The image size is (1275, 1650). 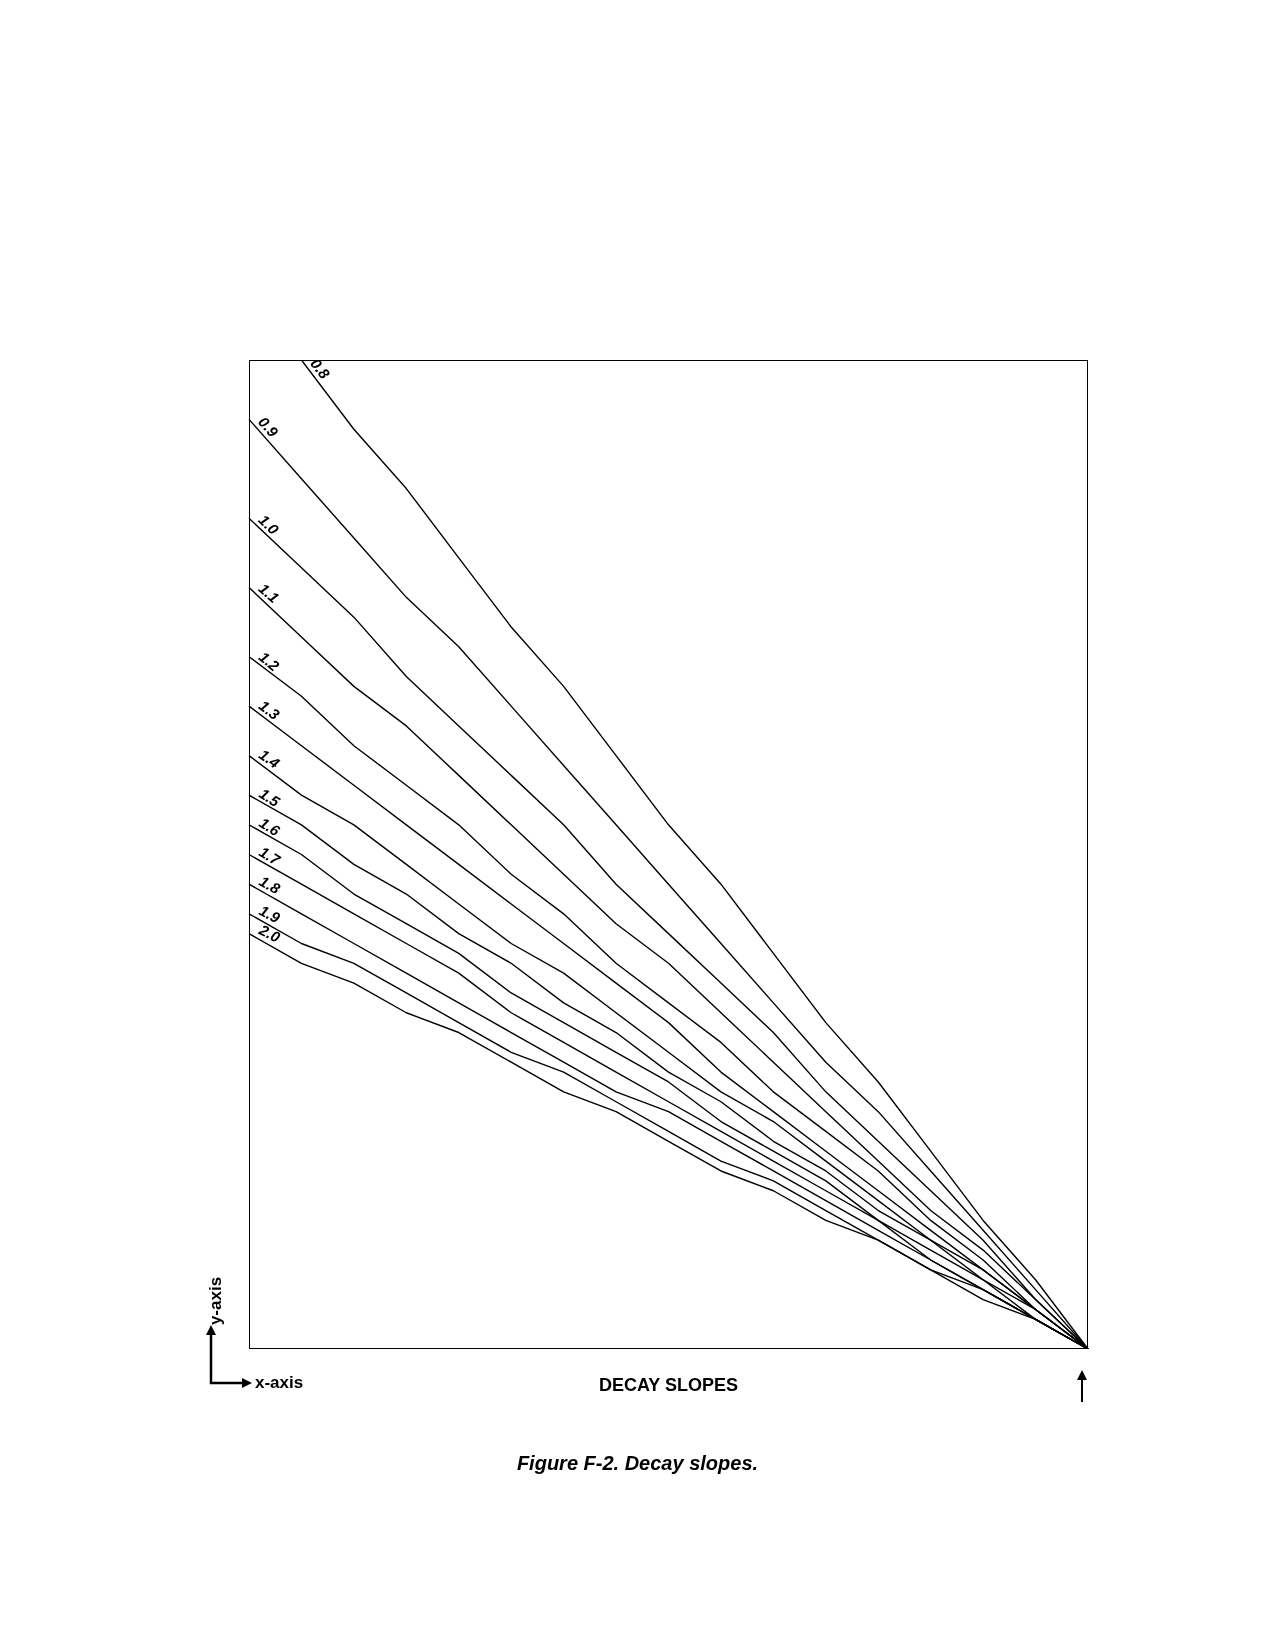 I want to click on text: Figure F-2. Decay slopes., so click(x=637, y=1463).